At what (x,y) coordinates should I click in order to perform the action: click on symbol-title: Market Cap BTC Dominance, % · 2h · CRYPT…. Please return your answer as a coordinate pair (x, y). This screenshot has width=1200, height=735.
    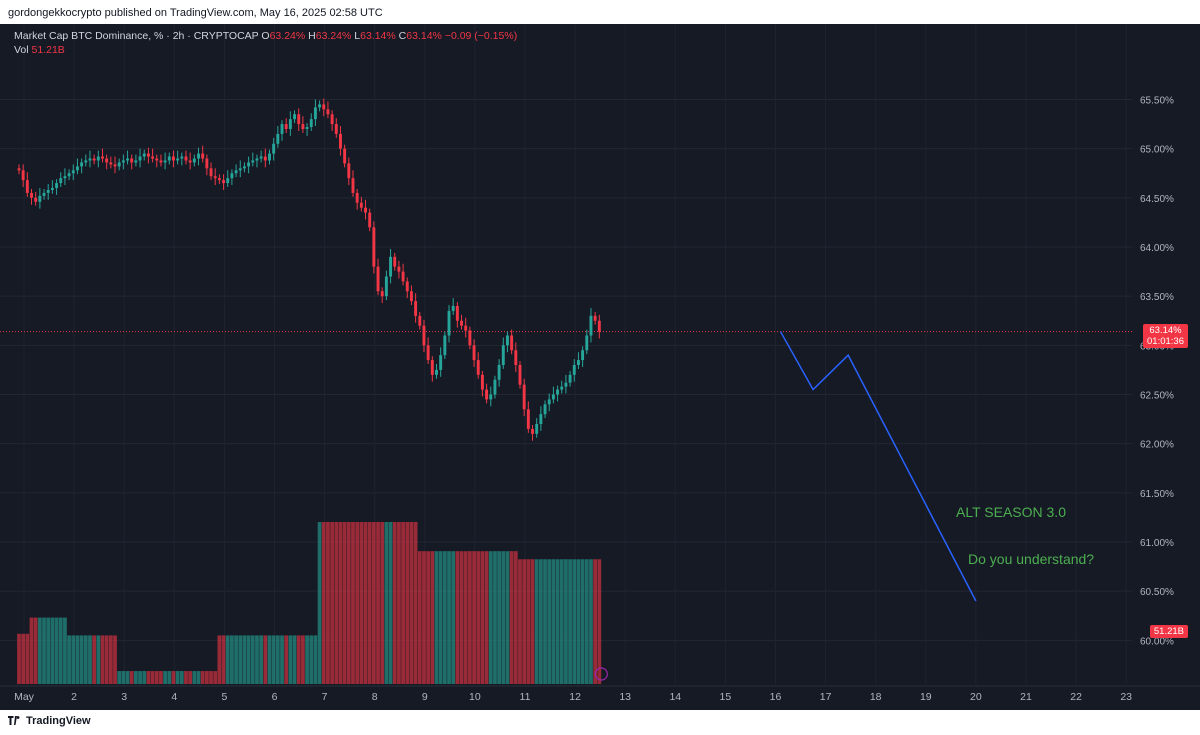
    Looking at the image, I should click on (136, 36).